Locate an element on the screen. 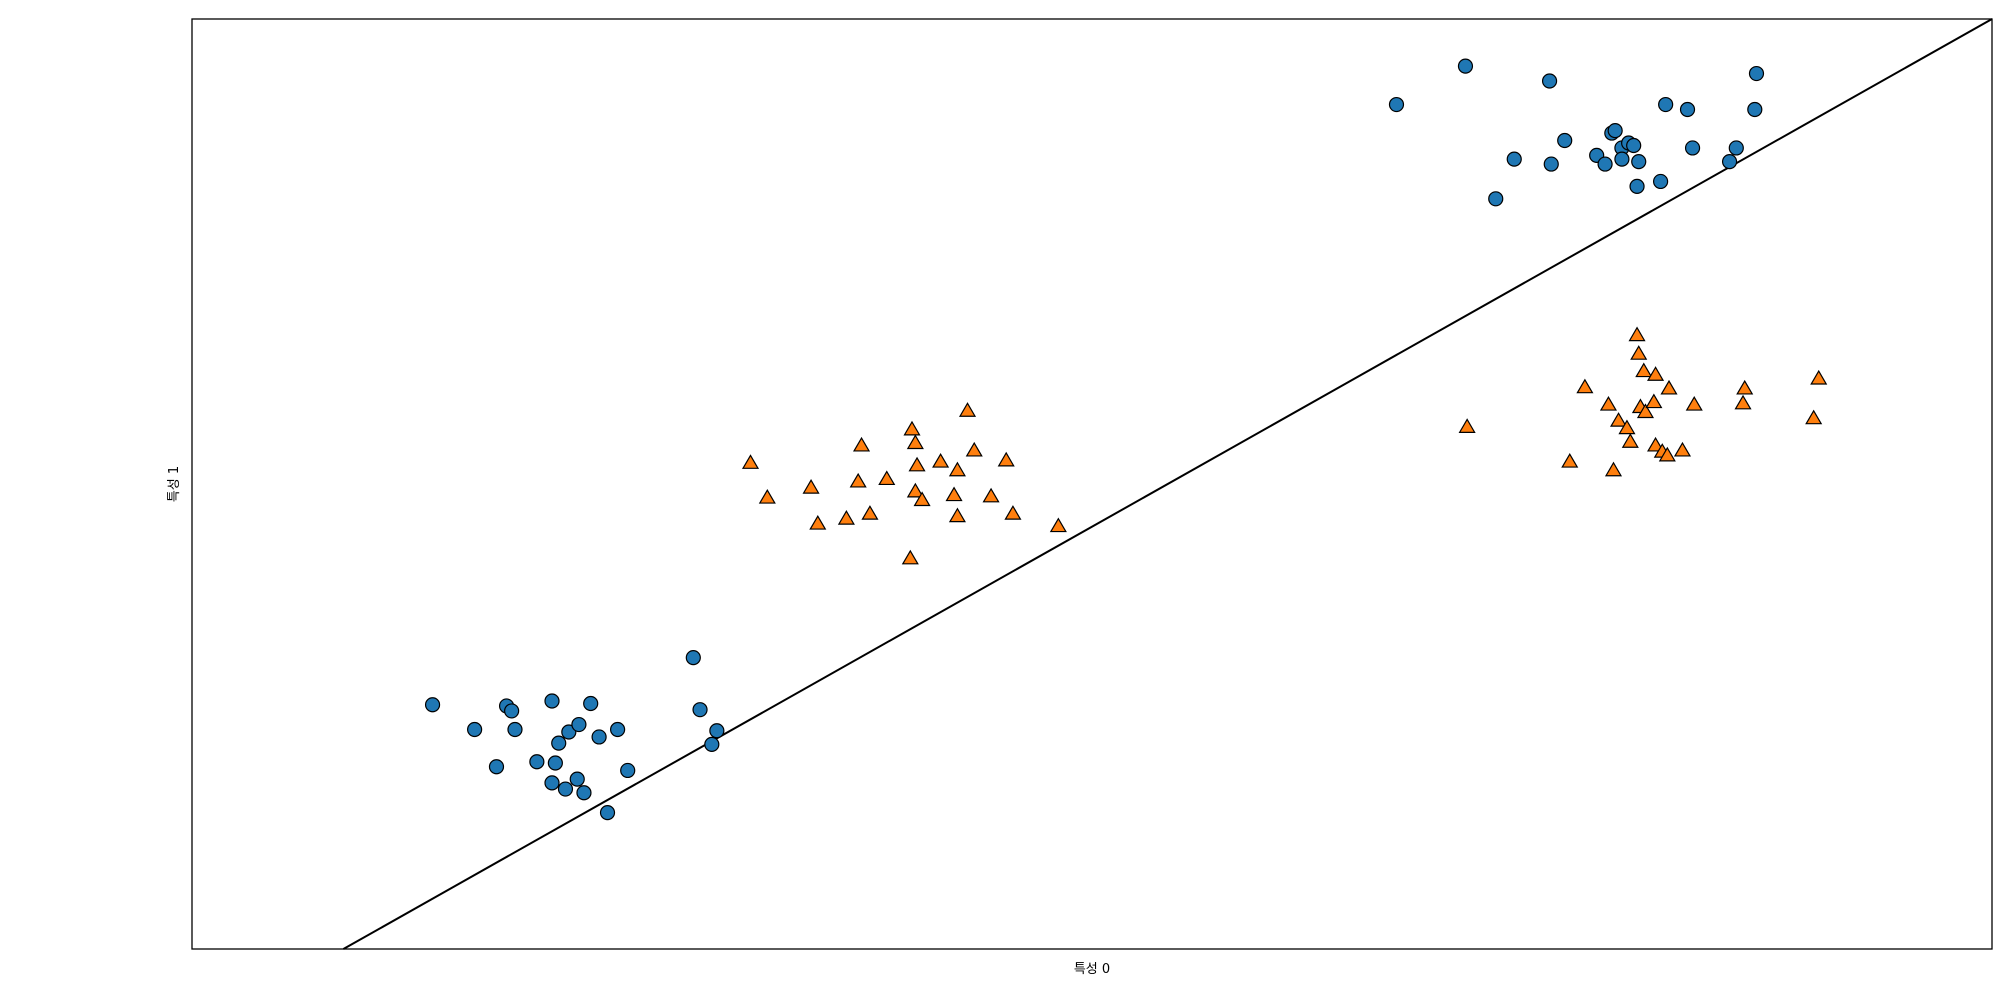 Image resolution: width=2000 pixels, height=1000 pixels. x-axis-label: 특성 0 is located at coordinates (1092, 969).